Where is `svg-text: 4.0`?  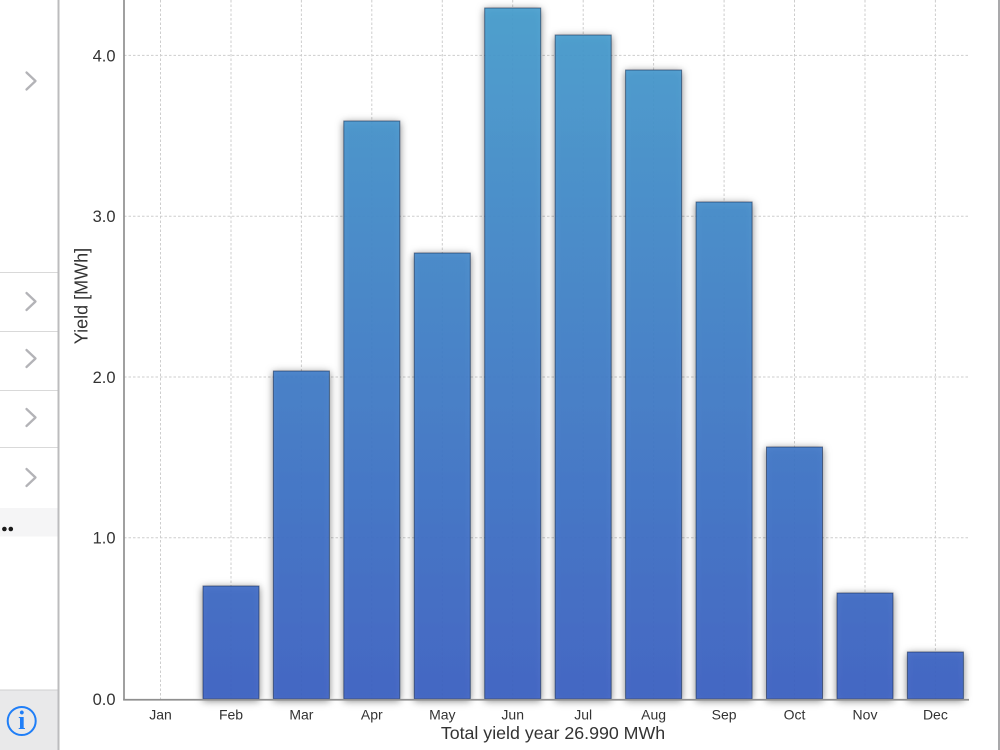
svg-text: 4.0 is located at coordinates (104, 56).